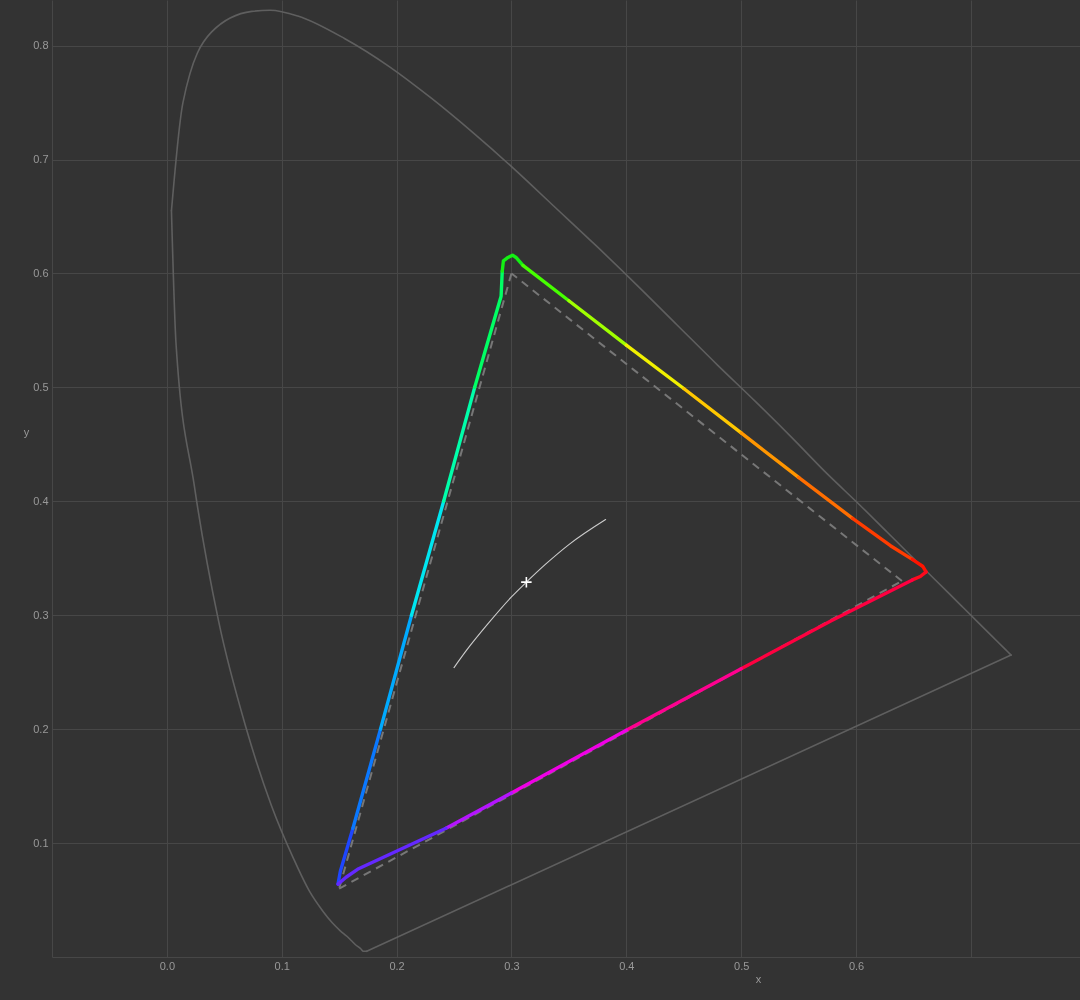 Image resolution: width=1080 pixels, height=1000 pixels. I want to click on x-tick-label: 0.1, so click(282, 965).